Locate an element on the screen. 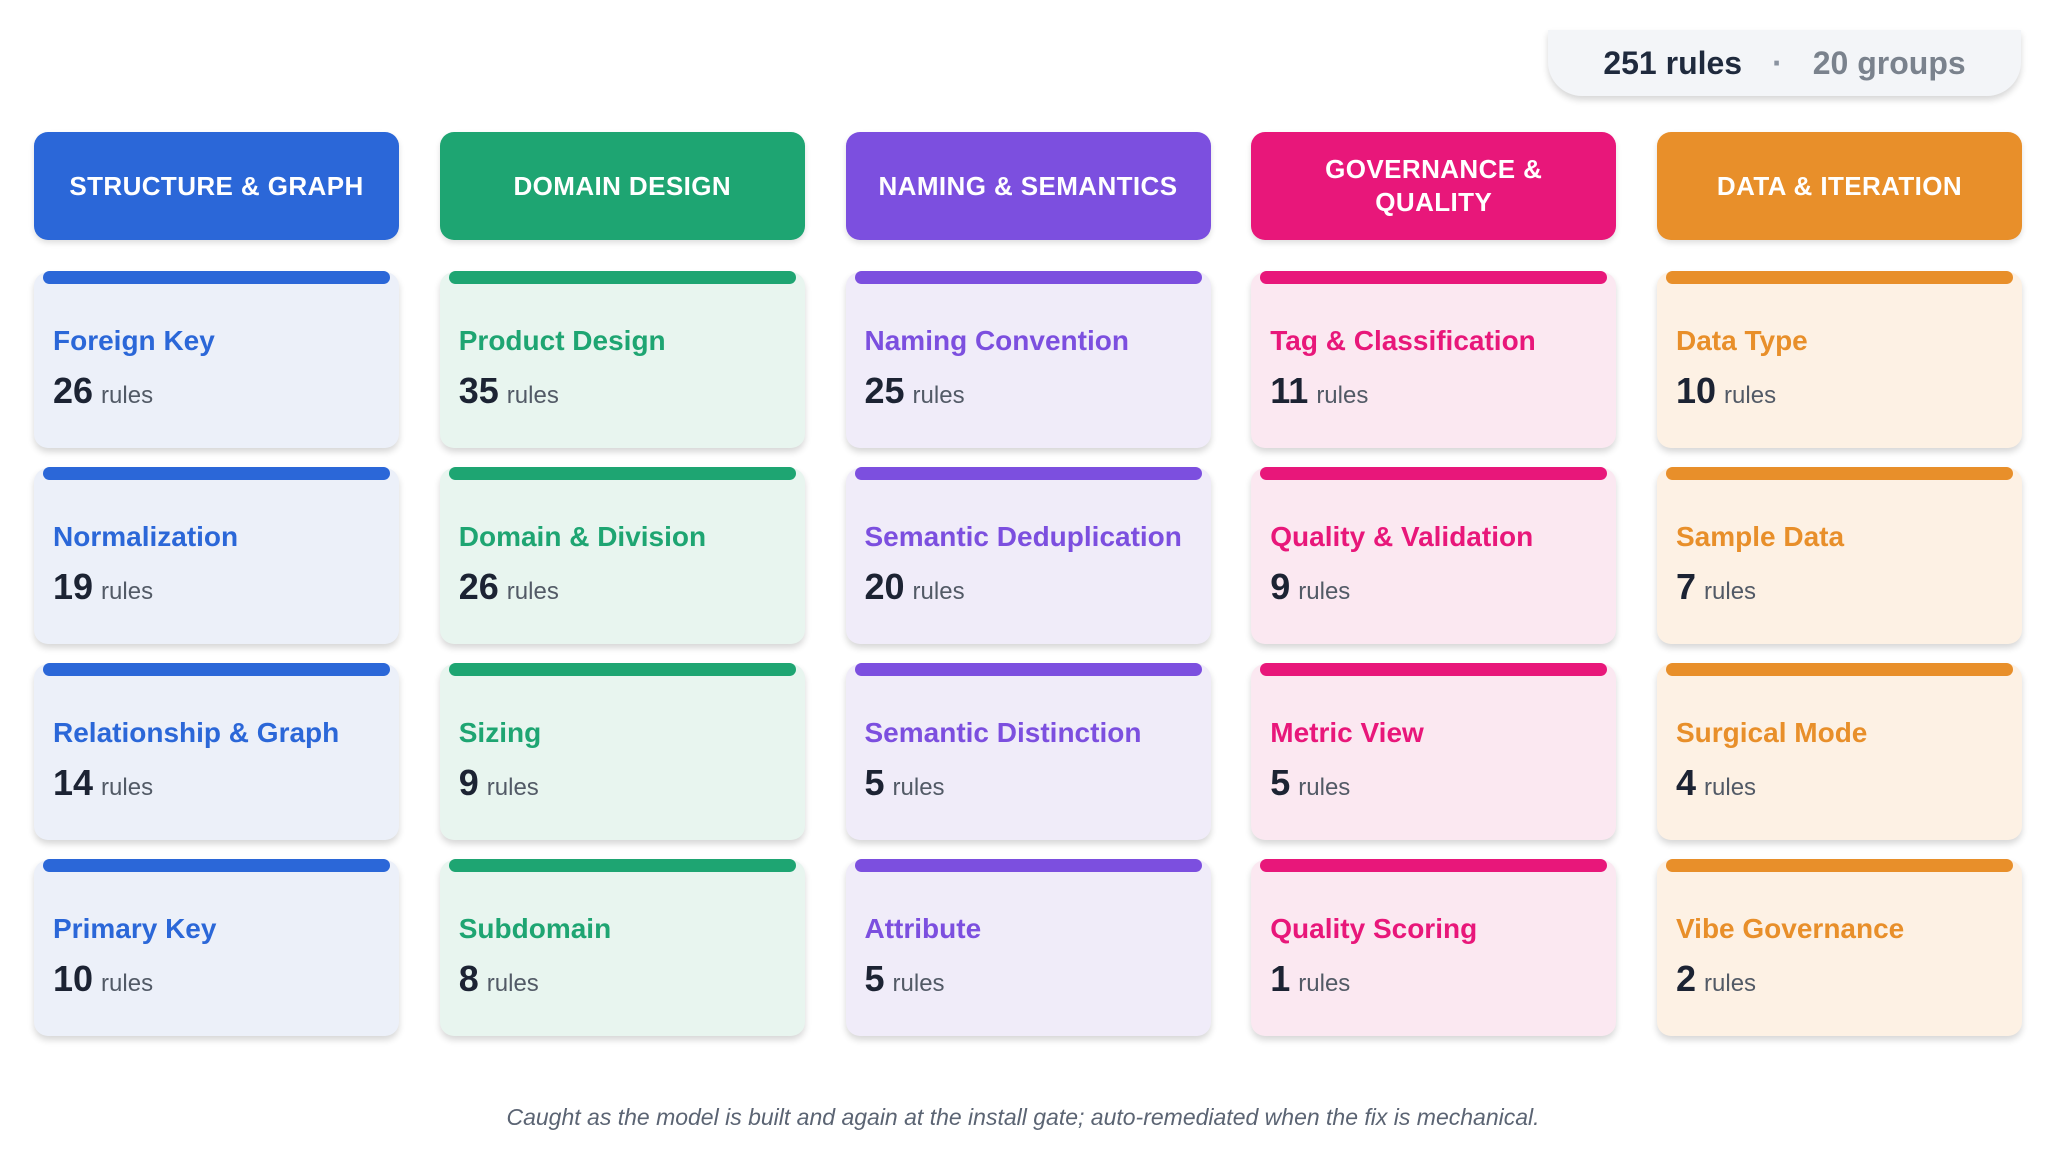  rule-group-card: Metric View 5 rules is located at coordinates (1434, 751).